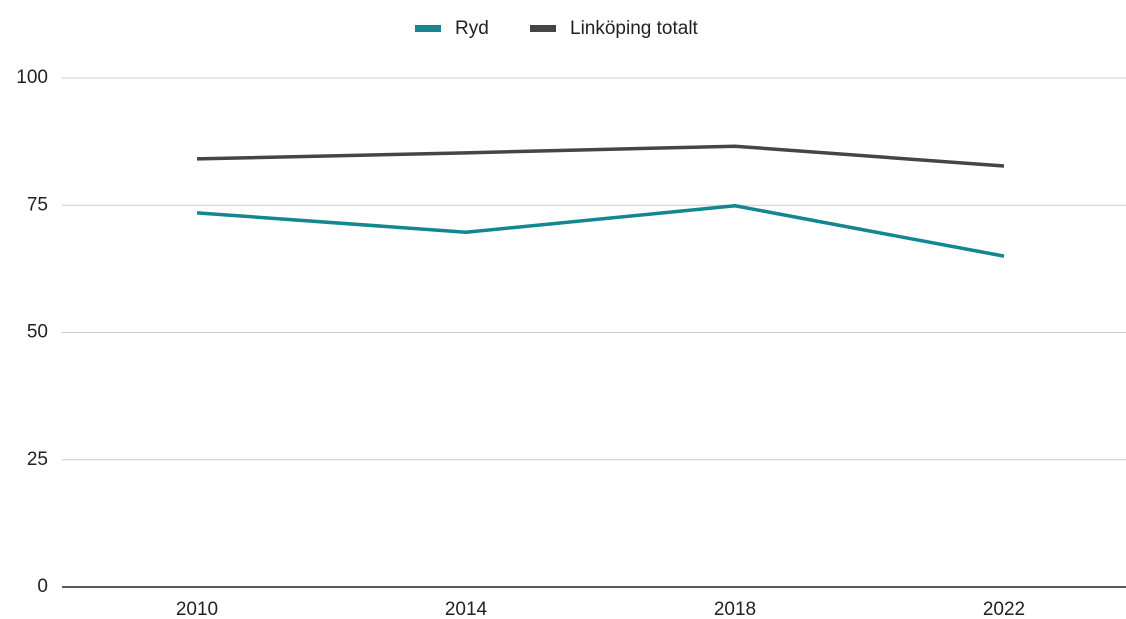 This screenshot has height=619, width=1126. I want to click on x-tick-label: 2022, so click(1004, 609).